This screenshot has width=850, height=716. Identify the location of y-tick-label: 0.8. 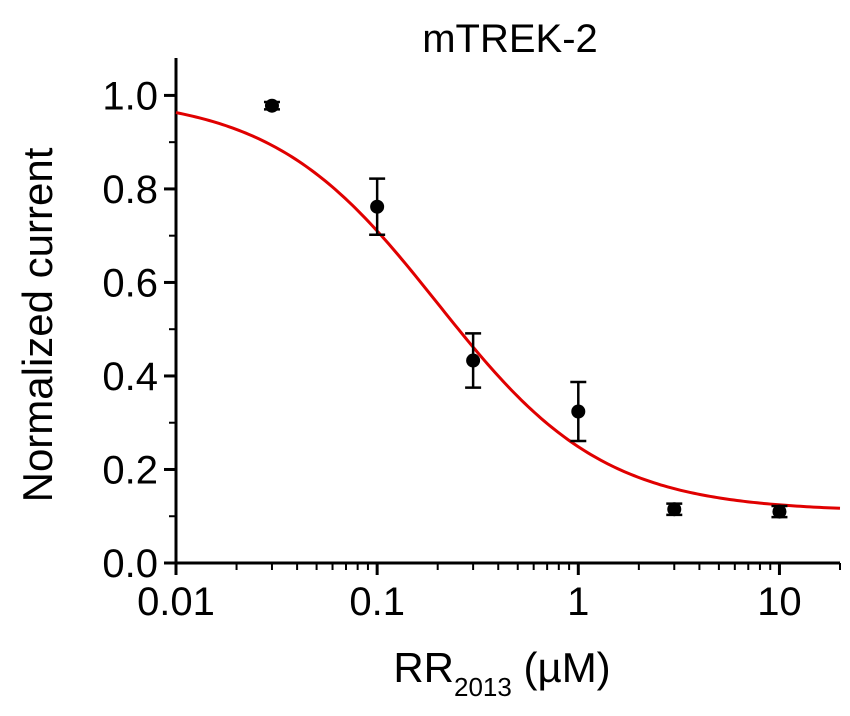
(130, 190).